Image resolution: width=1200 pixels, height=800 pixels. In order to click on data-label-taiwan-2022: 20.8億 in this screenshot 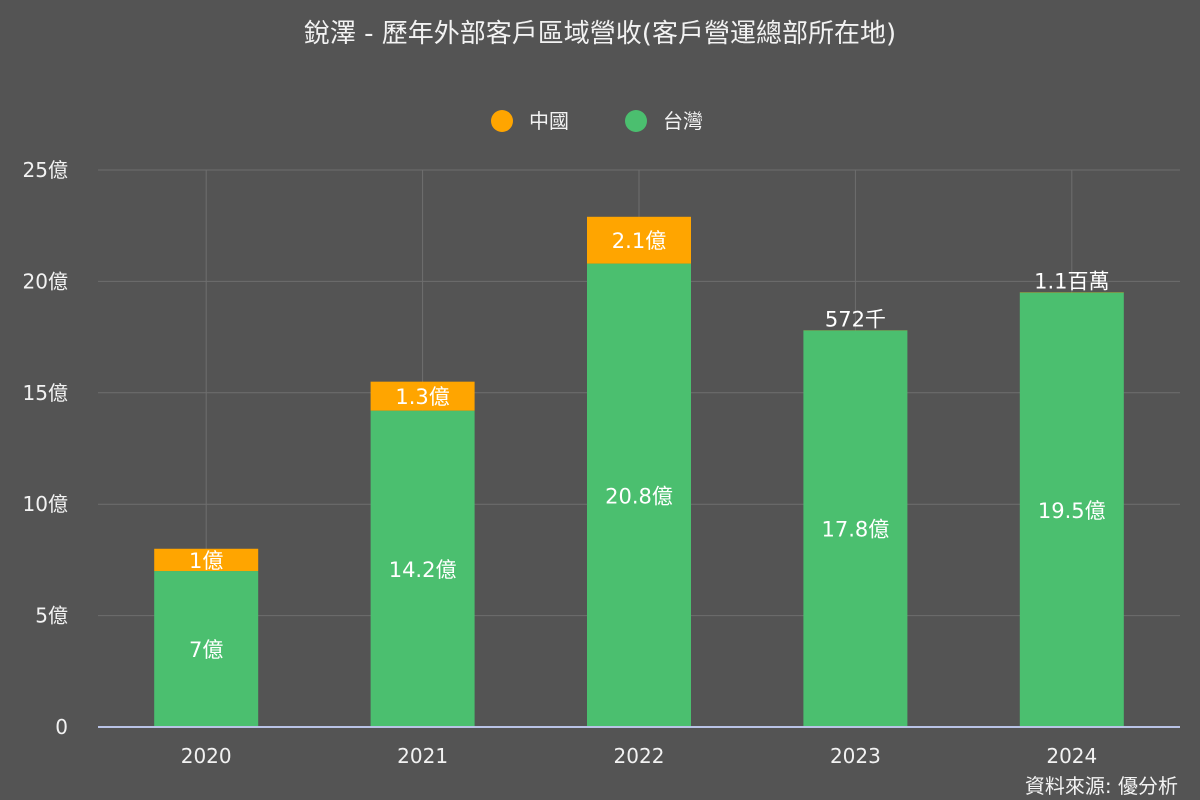, I will do `click(639, 496)`.